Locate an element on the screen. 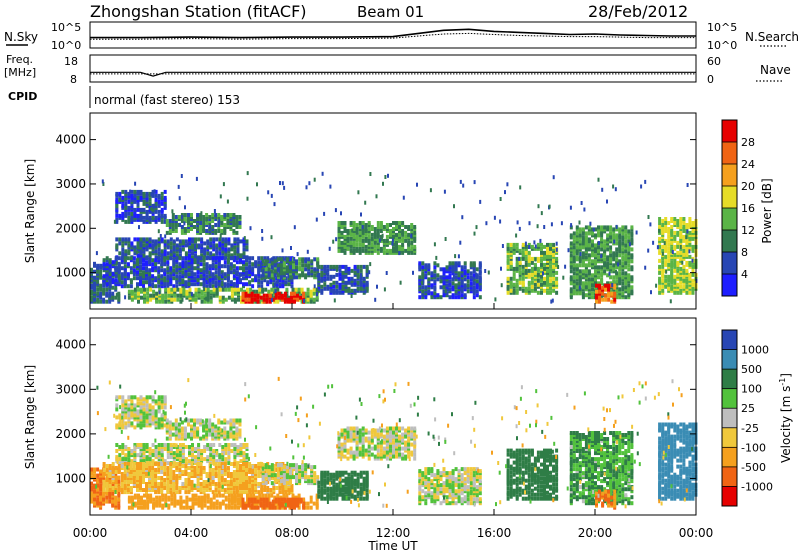  power-colorbar-label: Power [dB] is located at coordinates (767, 210).